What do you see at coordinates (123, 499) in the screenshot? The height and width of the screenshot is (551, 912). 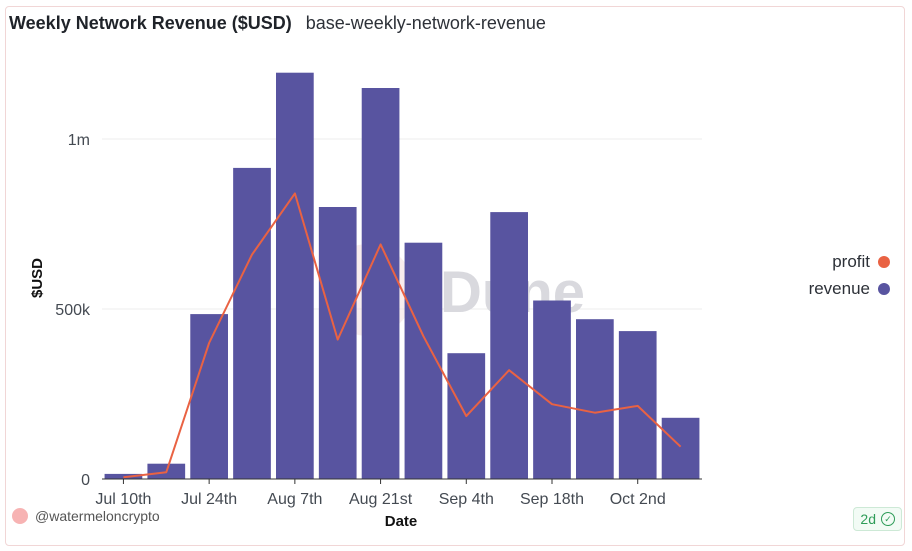 I see `x-tick-label: Jul 10th` at bounding box center [123, 499].